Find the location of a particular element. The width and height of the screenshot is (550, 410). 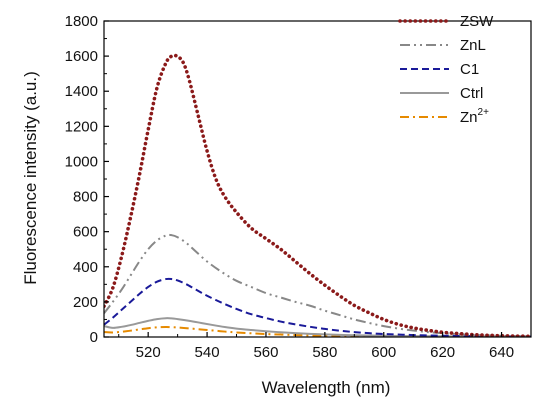

x-tick-label: 600 is located at coordinates (383, 352).